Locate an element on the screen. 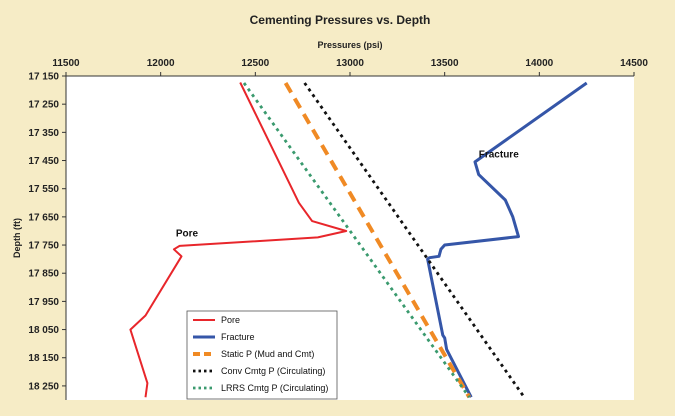 The height and width of the screenshot is (416, 675). y-tick-label: 17 750 is located at coordinates (43, 246).